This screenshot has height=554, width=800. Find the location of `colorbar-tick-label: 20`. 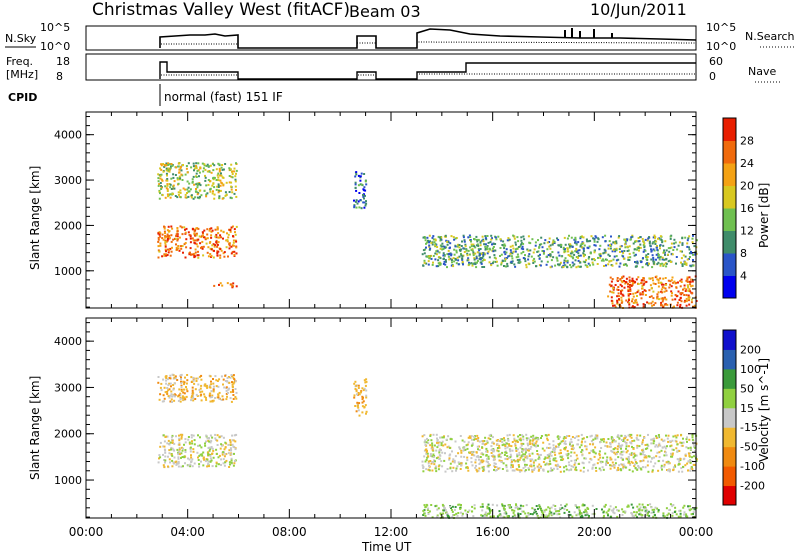

colorbar-tick-label: 20 is located at coordinates (747, 186).